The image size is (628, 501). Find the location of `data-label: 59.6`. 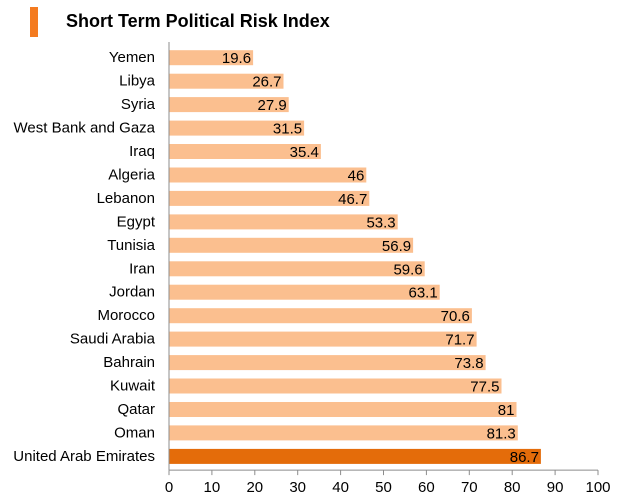

data-label: 59.6 is located at coordinates (407, 269).